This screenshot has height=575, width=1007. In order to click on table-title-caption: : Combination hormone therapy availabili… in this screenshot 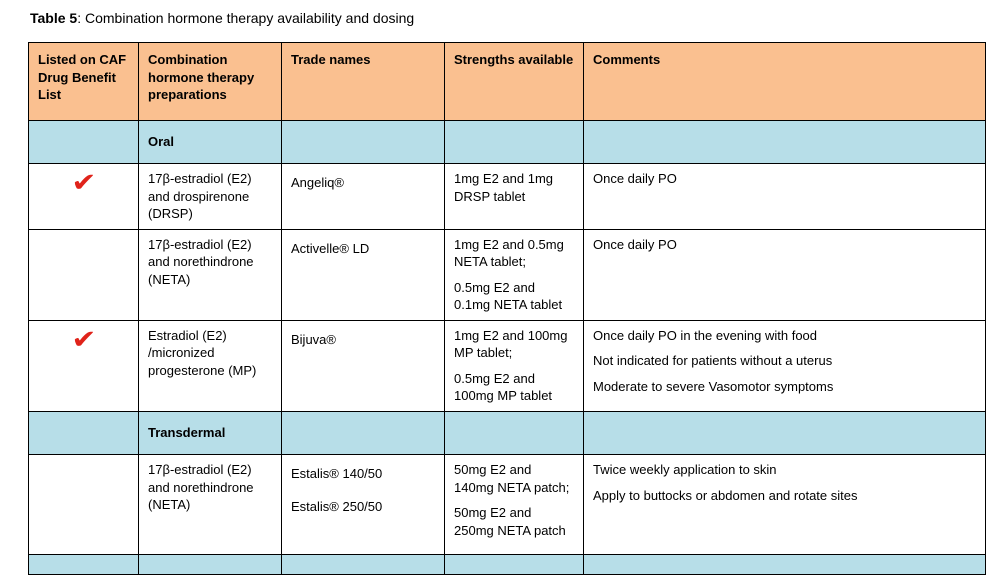, I will do `click(246, 18)`.